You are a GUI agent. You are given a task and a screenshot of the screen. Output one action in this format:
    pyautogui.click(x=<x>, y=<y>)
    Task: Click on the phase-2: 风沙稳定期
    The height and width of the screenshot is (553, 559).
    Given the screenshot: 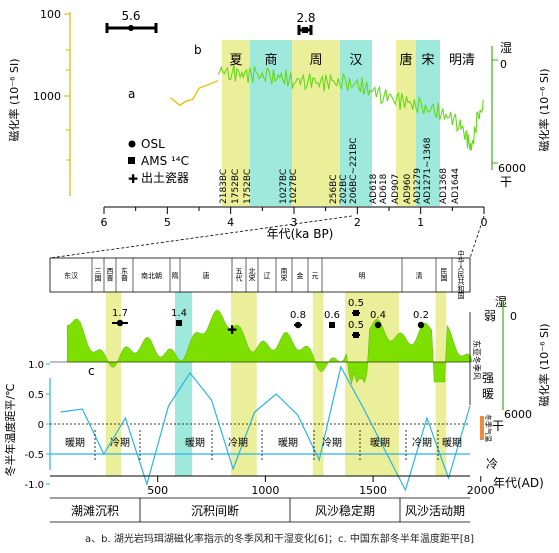 What is the action you would take?
    pyautogui.click(x=345, y=510)
    